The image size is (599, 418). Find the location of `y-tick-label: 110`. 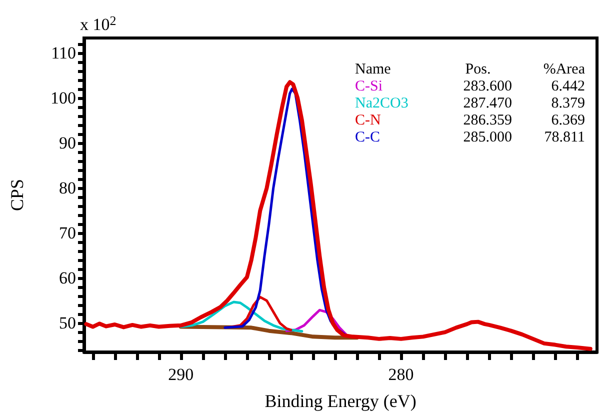

y-tick-label: 110 is located at coordinates (63, 52).